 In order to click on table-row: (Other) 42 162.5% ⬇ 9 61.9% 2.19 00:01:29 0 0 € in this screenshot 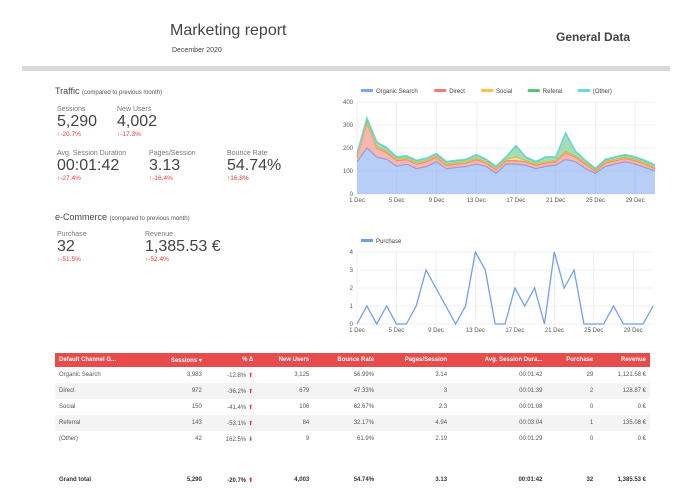, I will do `click(352, 439)`.